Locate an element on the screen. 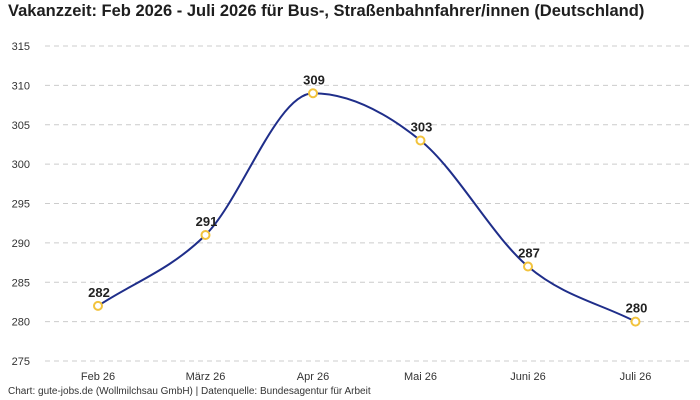  y-tick-label: 295 is located at coordinates (21, 205).